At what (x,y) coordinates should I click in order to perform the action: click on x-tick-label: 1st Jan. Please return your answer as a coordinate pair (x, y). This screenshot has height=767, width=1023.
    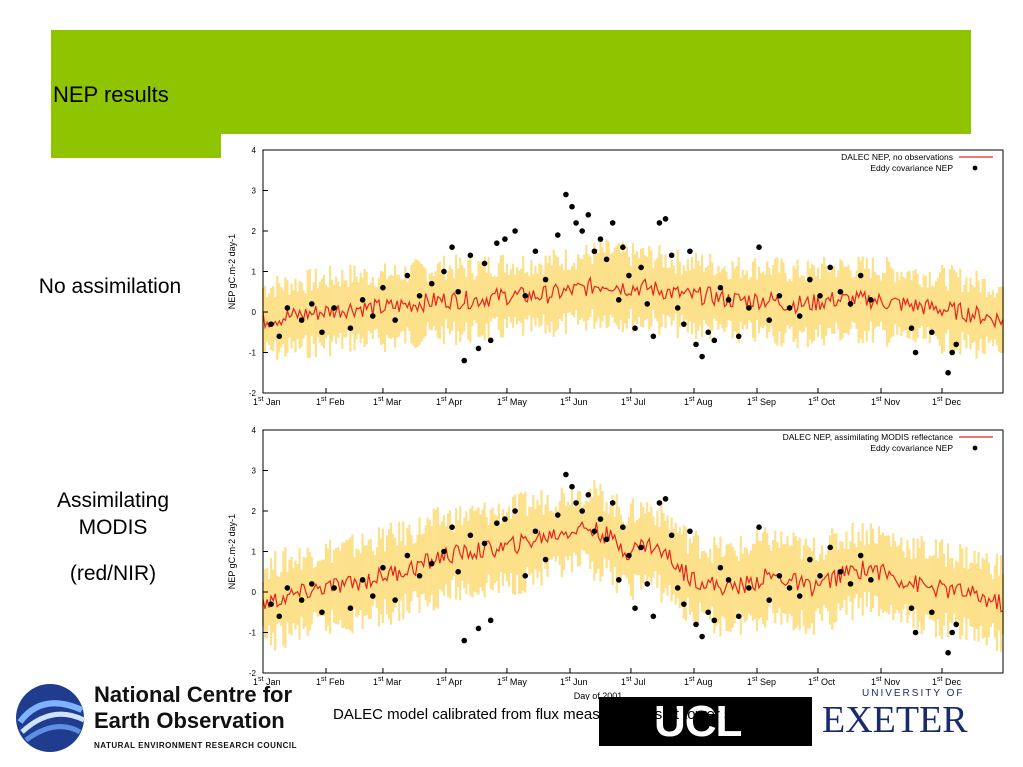
    Looking at the image, I should click on (266, 401).